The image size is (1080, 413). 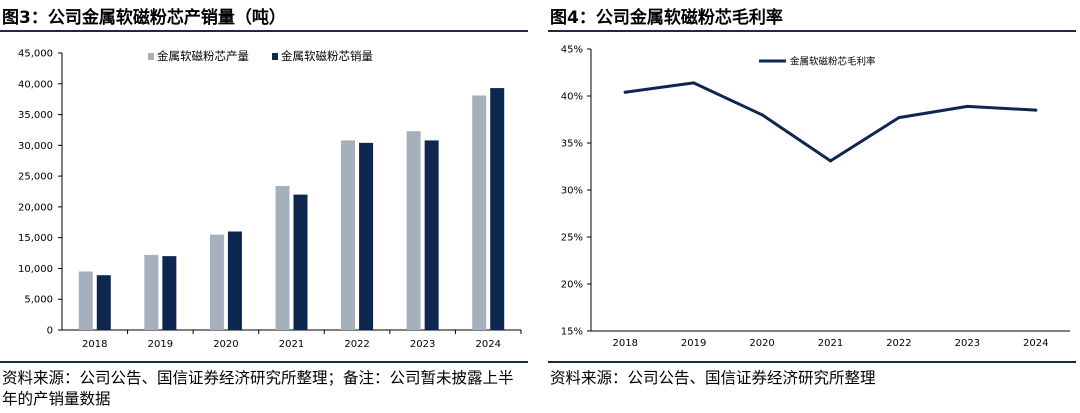 I want to click on chart-title: 图4：公司金属软磁粉芯毛利率, so click(x=666, y=18).